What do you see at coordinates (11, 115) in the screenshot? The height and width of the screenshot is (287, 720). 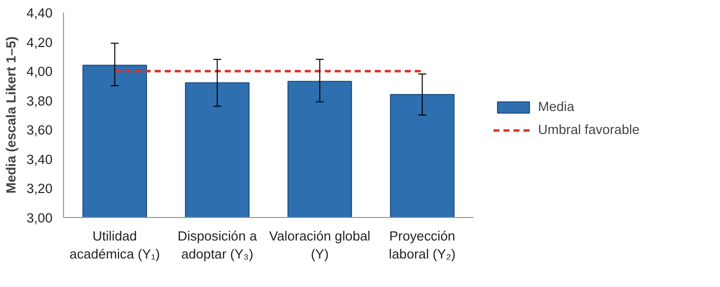 I see `y-axis-title: Media (escala Likert 1–5)` at bounding box center [11, 115].